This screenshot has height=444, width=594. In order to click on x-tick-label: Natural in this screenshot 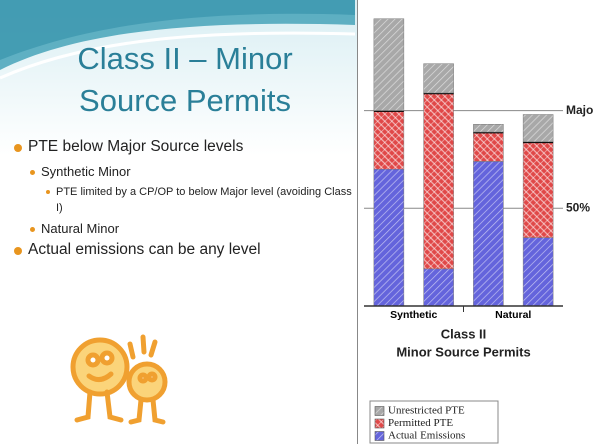, I will do `click(513, 315)`.